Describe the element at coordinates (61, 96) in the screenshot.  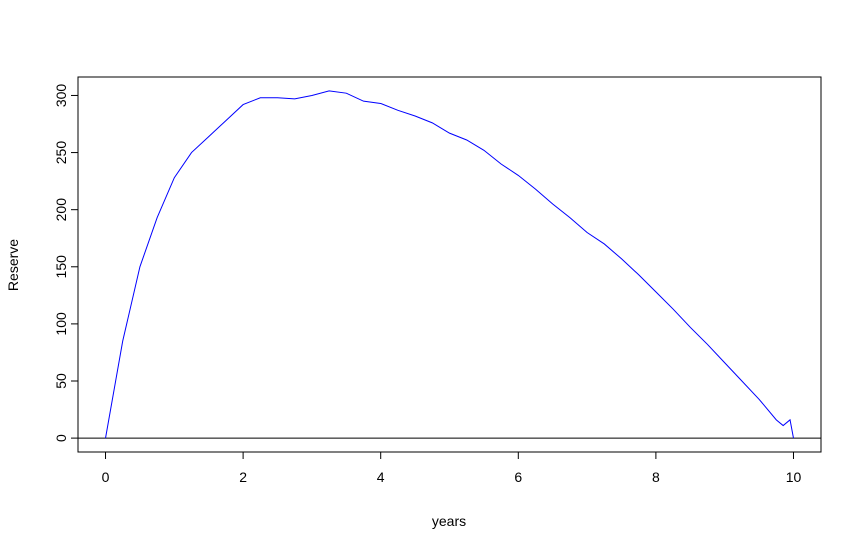
I see `y-tick-label: 300` at that location.